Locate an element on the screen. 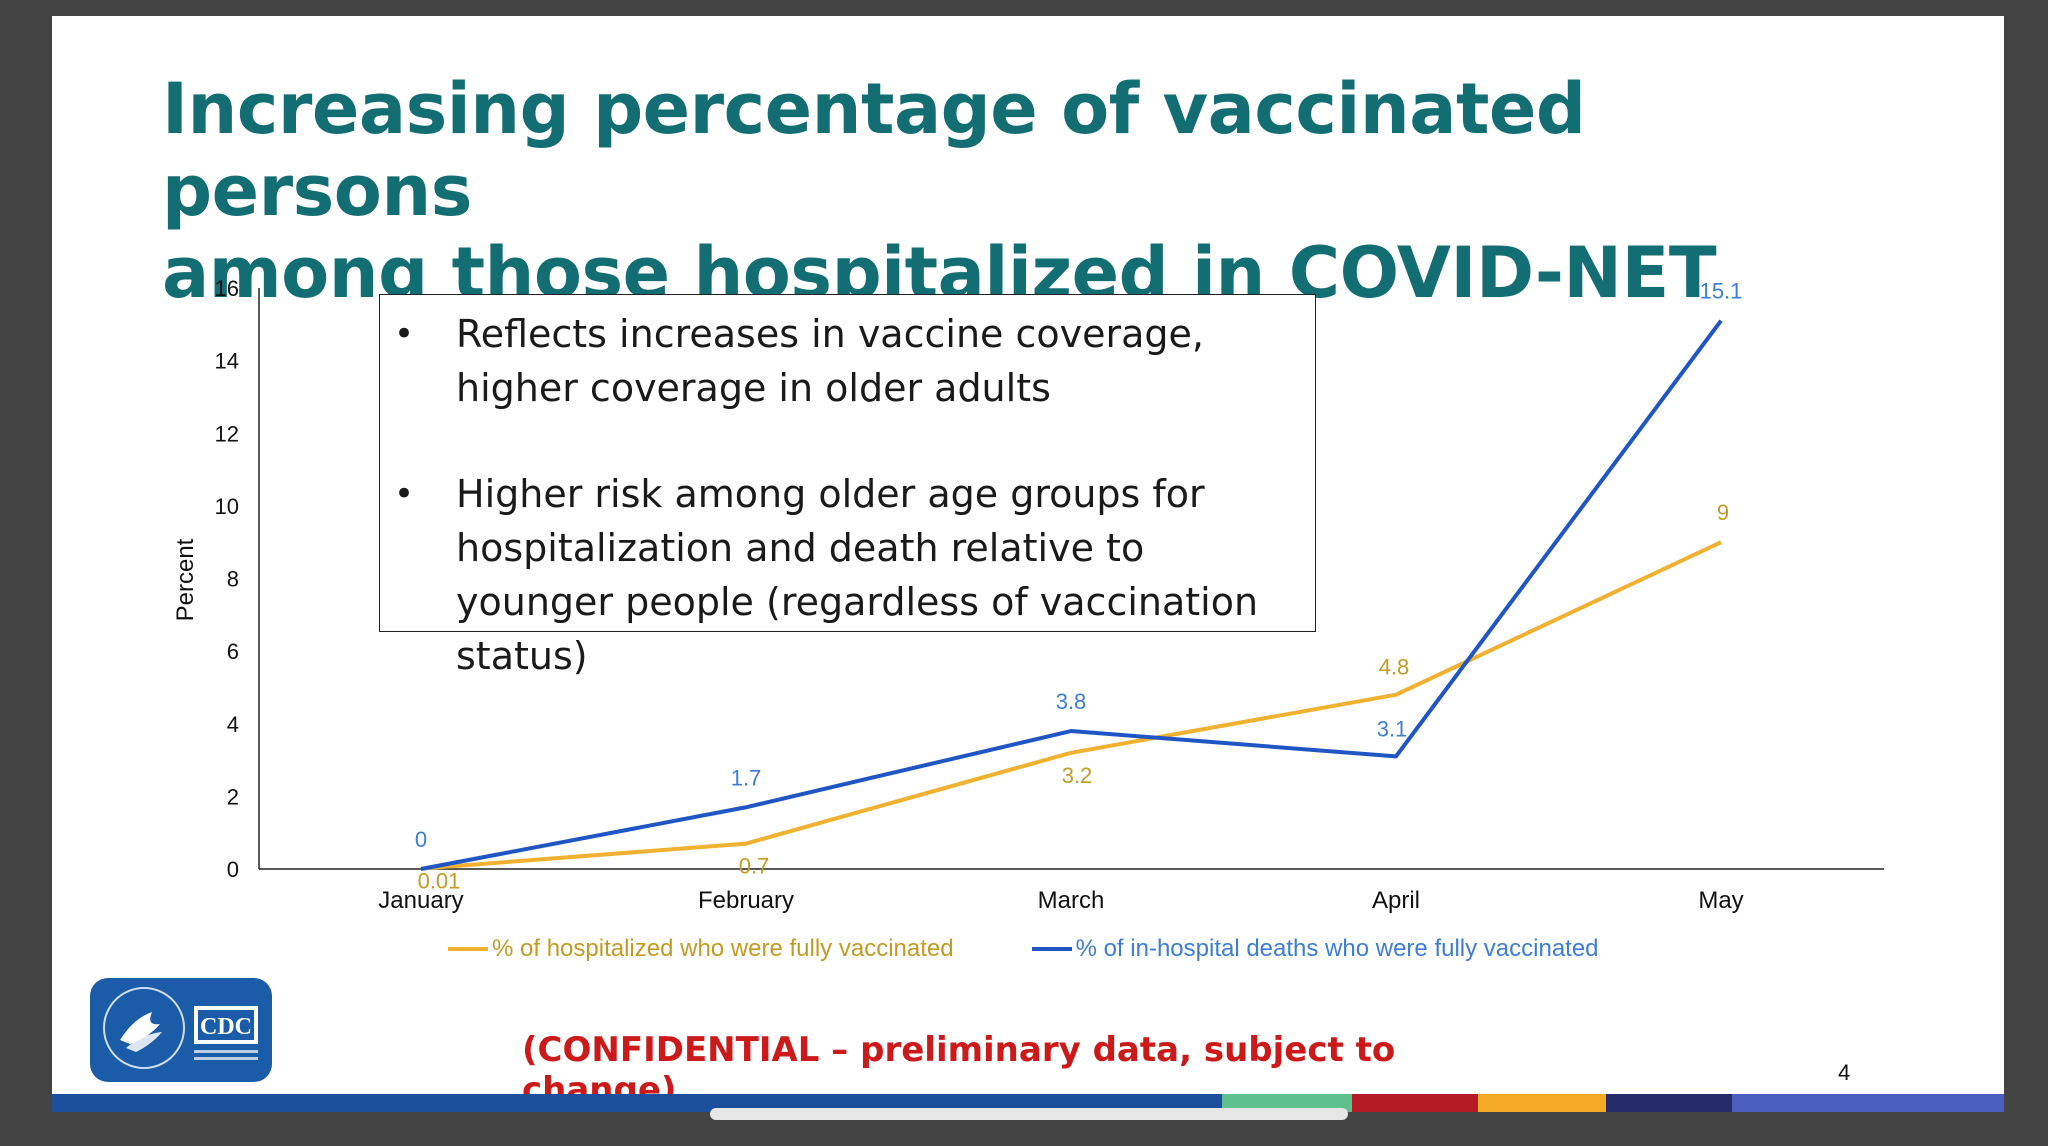 This screenshot has width=2048, height=1146. data-label-hospitalized: 0.7 is located at coordinates (754, 866).